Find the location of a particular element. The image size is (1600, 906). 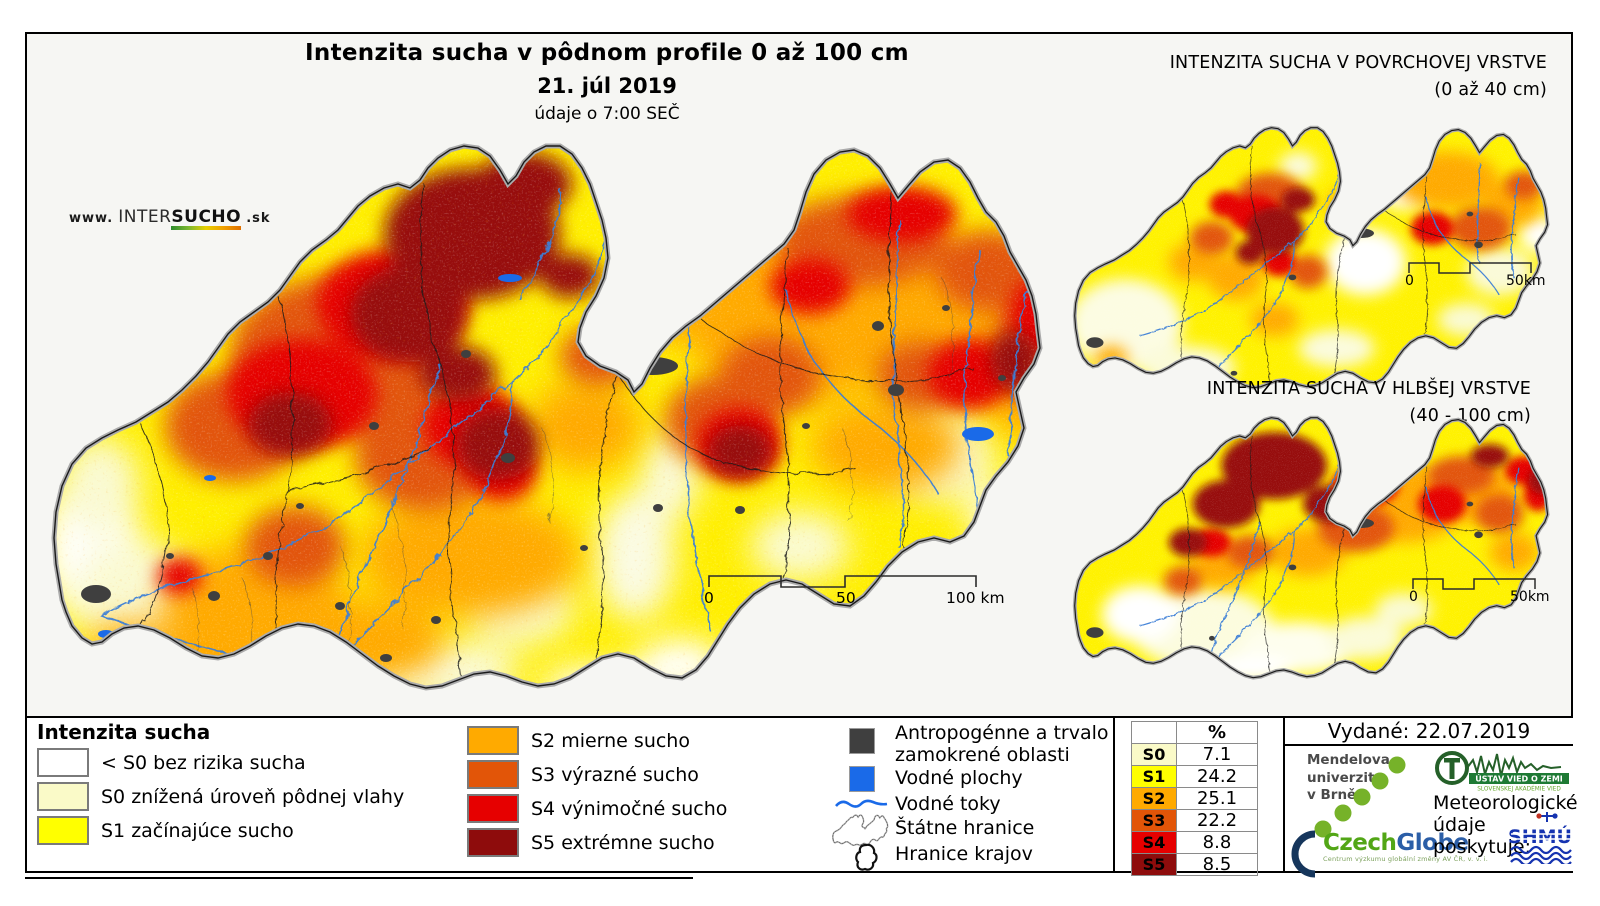

percent-header: % is located at coordinates (1217, 732).